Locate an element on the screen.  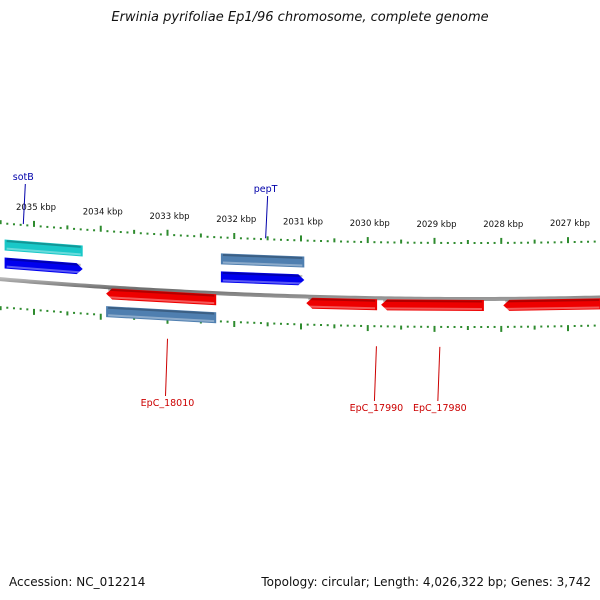
kbp-label: 2030 kbp is located at coordinates (370, 224).